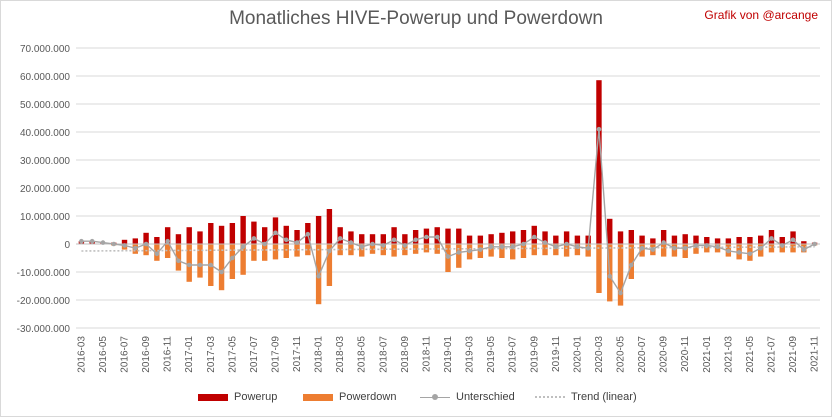  Describe the element at coordinates (125, 354) in the screenshot. I see `x-tick-label: 2016-07` at that location.